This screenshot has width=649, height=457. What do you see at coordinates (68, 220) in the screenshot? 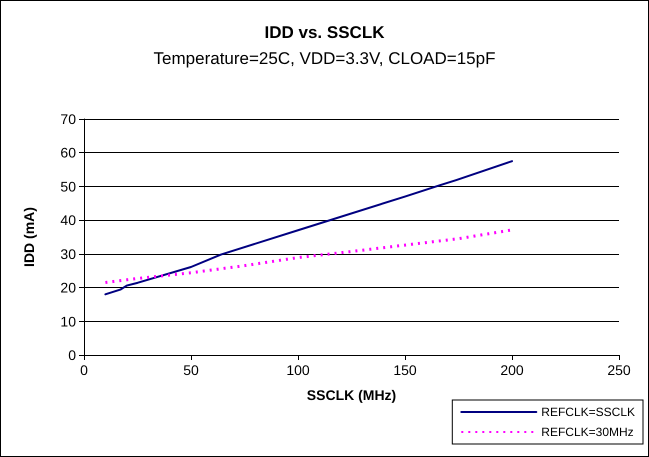
I see `y-tick-label: 40` at bounding box center [68, 220].